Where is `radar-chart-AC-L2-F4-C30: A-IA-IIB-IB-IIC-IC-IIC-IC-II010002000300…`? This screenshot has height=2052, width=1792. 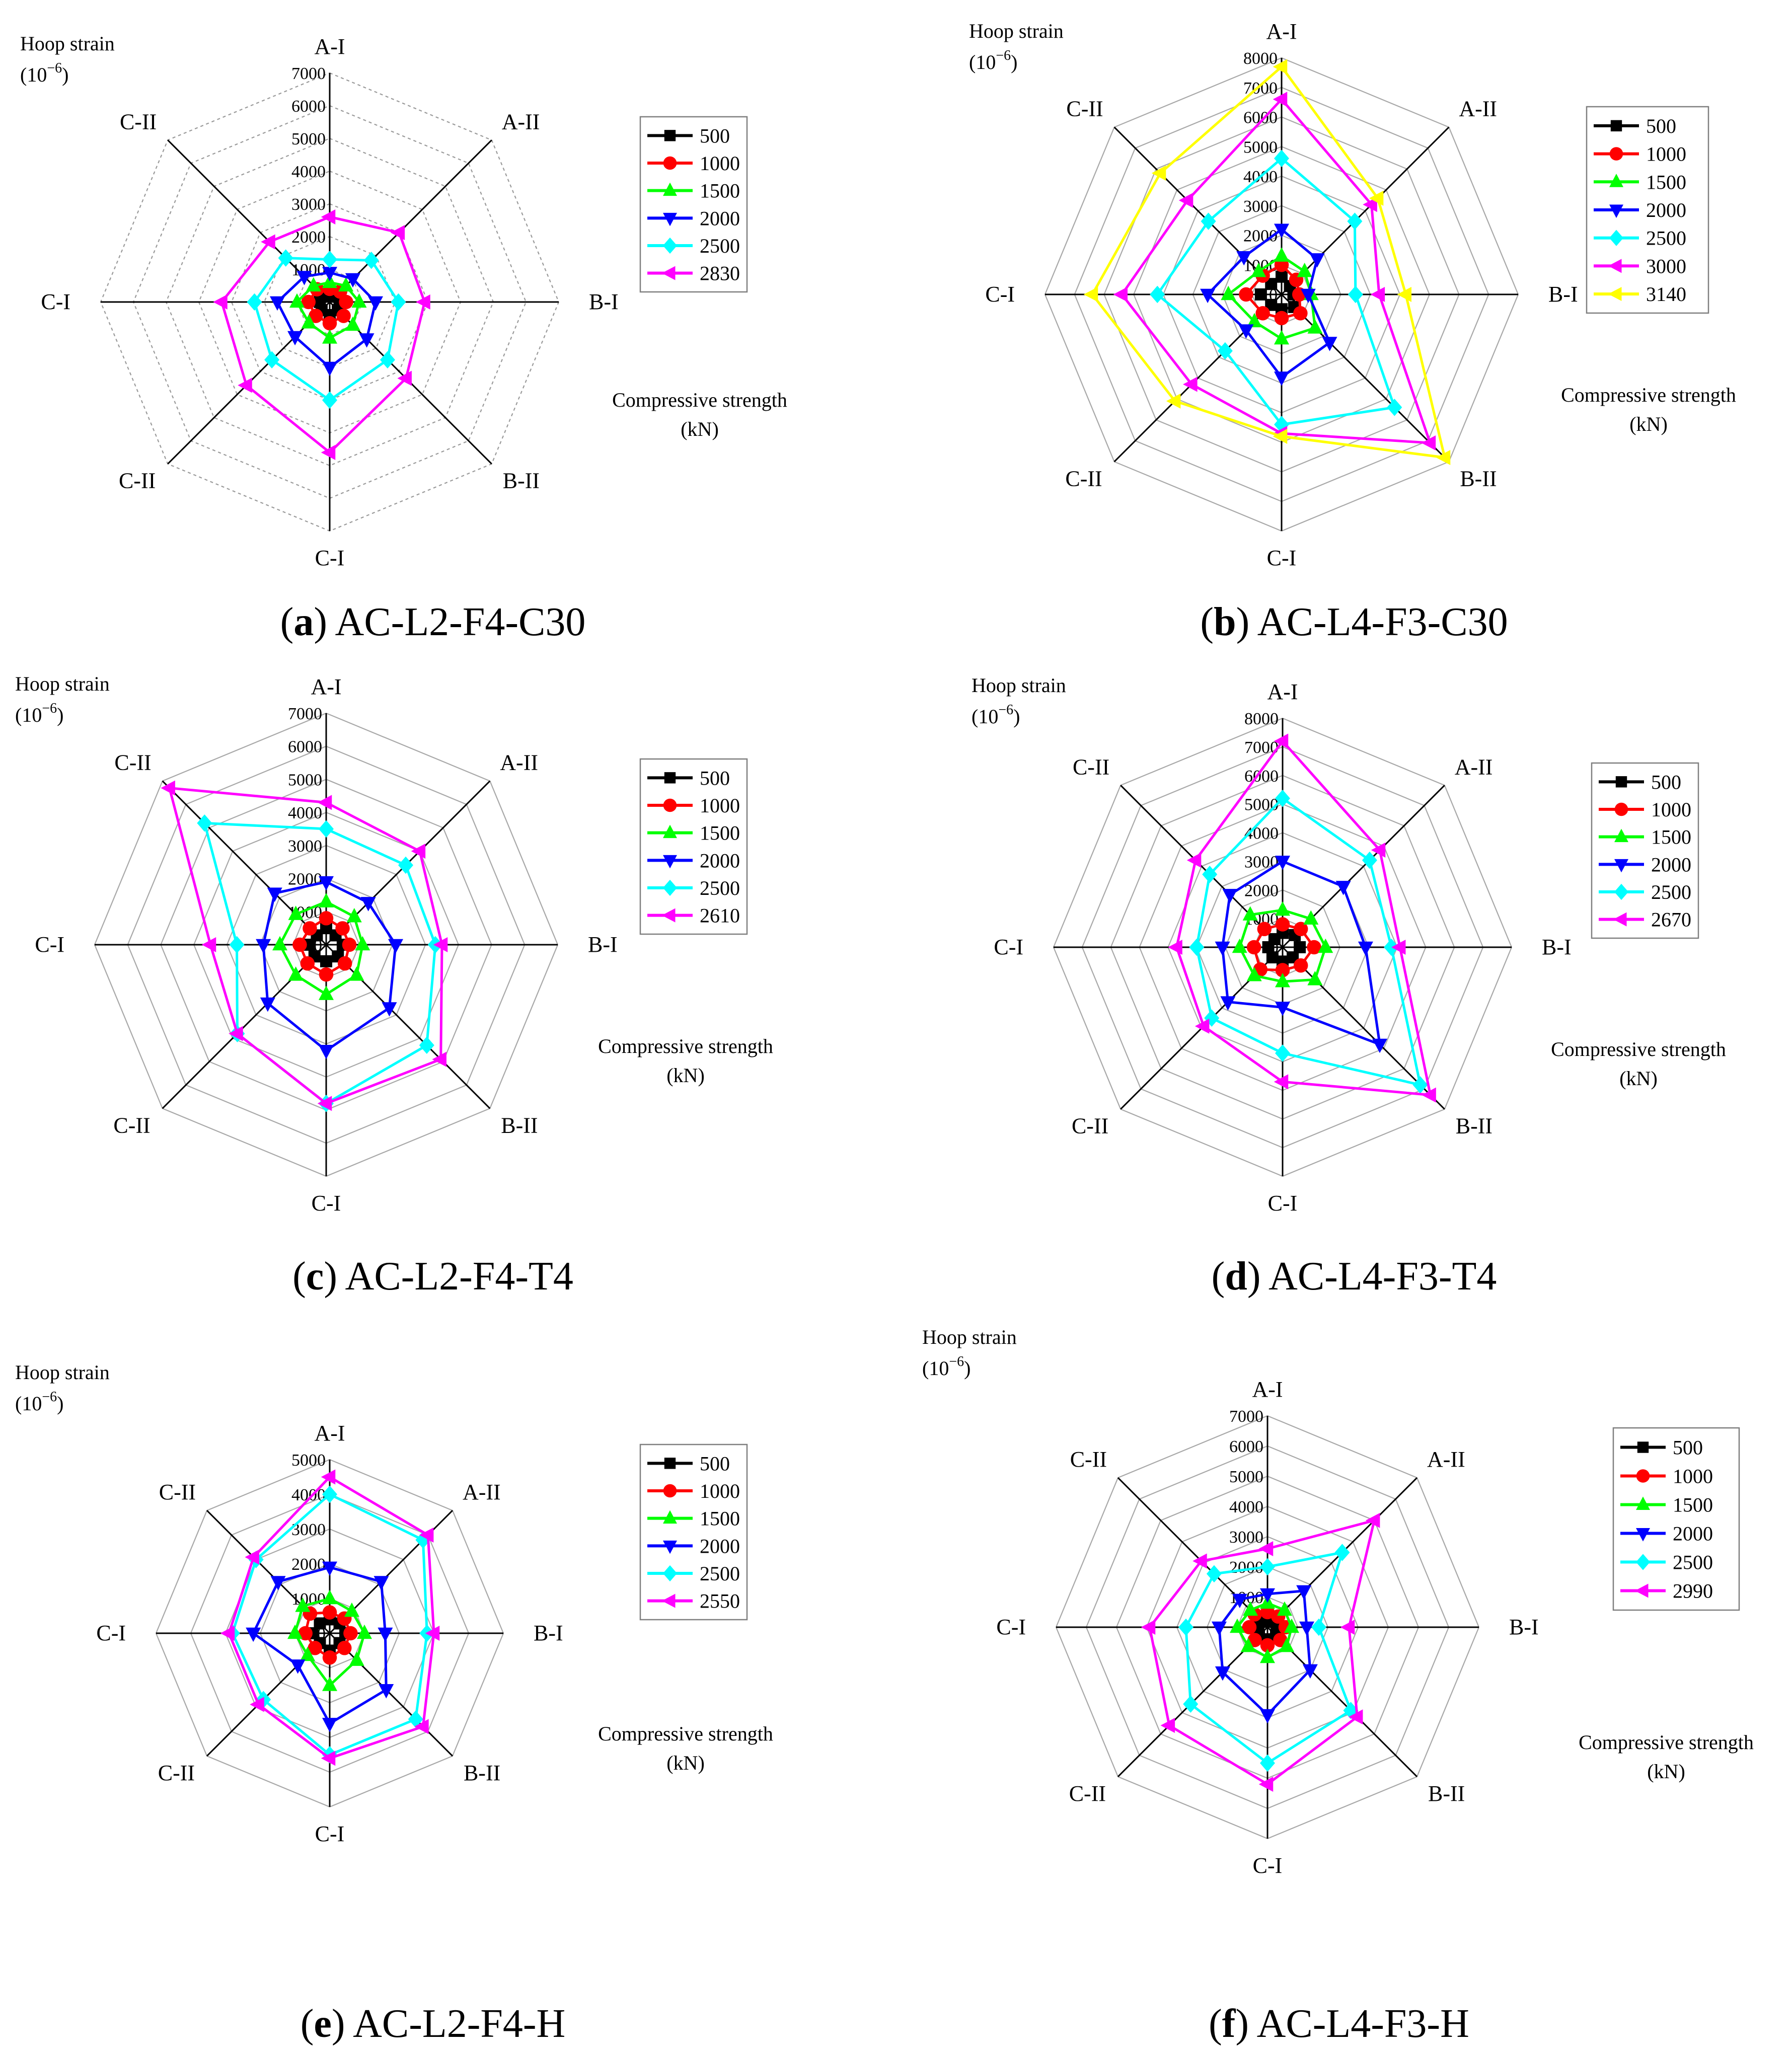
radar-chart-AC-L2-F4-C30: A-IA-IIB-IB-IIC-IC-IIC-IC-II010002000300… is located at coordinates (403, 338).